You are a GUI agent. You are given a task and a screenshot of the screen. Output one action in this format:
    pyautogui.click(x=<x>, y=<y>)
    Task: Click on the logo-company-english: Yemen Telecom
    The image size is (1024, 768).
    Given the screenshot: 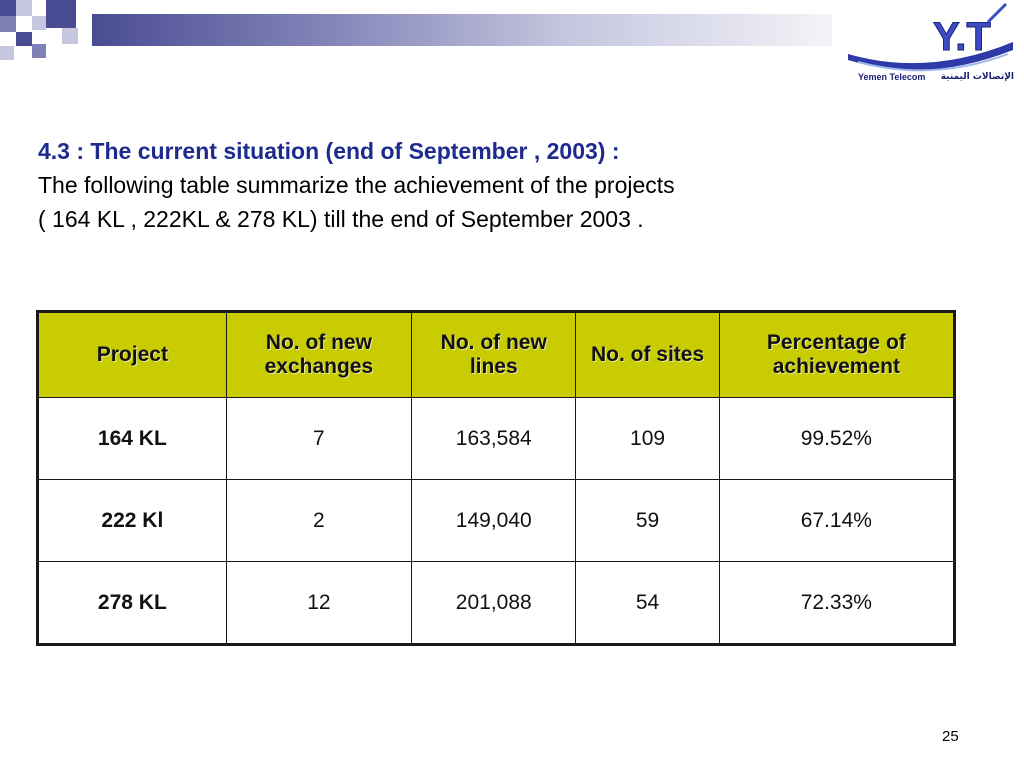 What is the action you would take?
    pyautogui.click(x=892, y=77)
    